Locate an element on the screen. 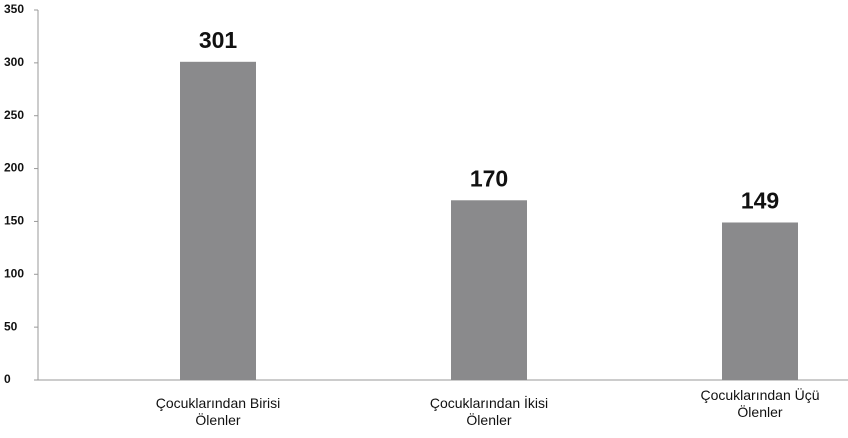 This screenshot has height=438, width=848. x-tick-label: Çocuklarından Üçü Ölenler is located at coordinates (760, 403).